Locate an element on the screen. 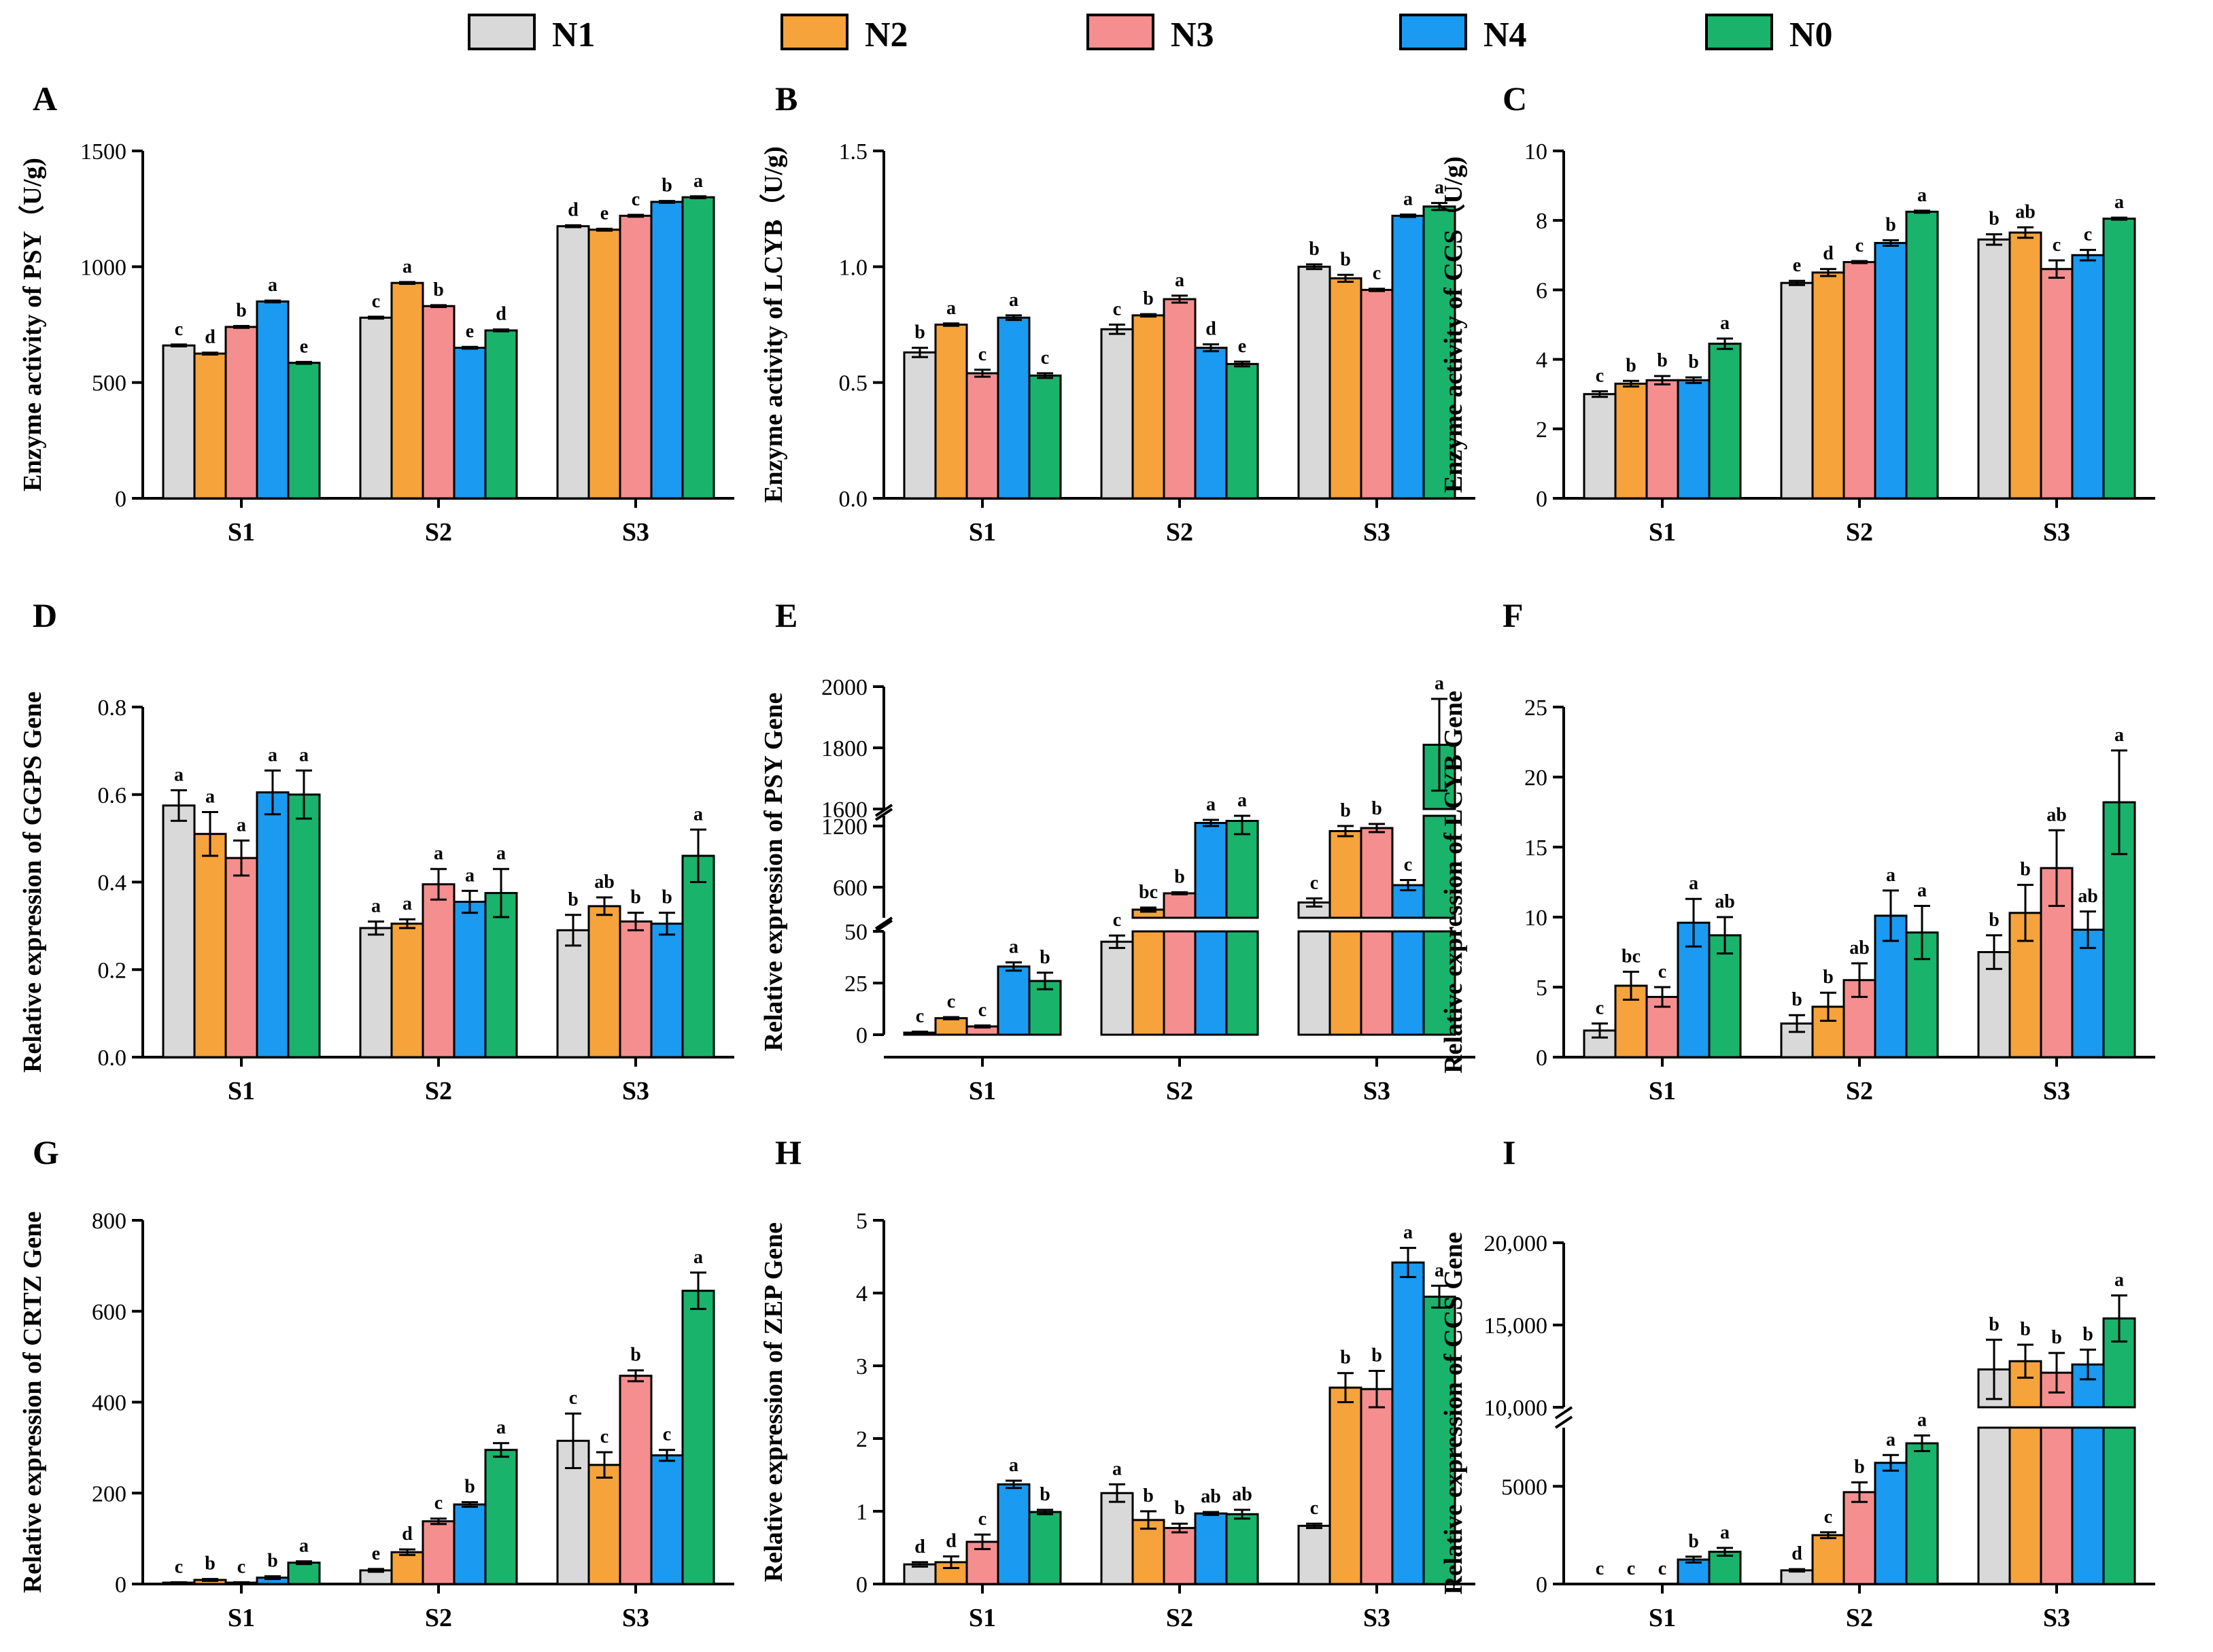  panel-letter-a: A is located at coordinates (45, 99).